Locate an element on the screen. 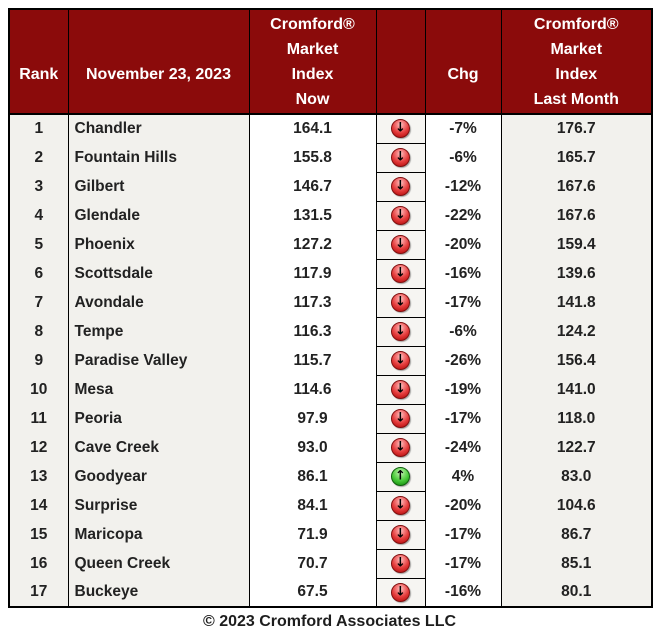  index-last-month-cell: 159.4 is located at coordinates (576, 244).